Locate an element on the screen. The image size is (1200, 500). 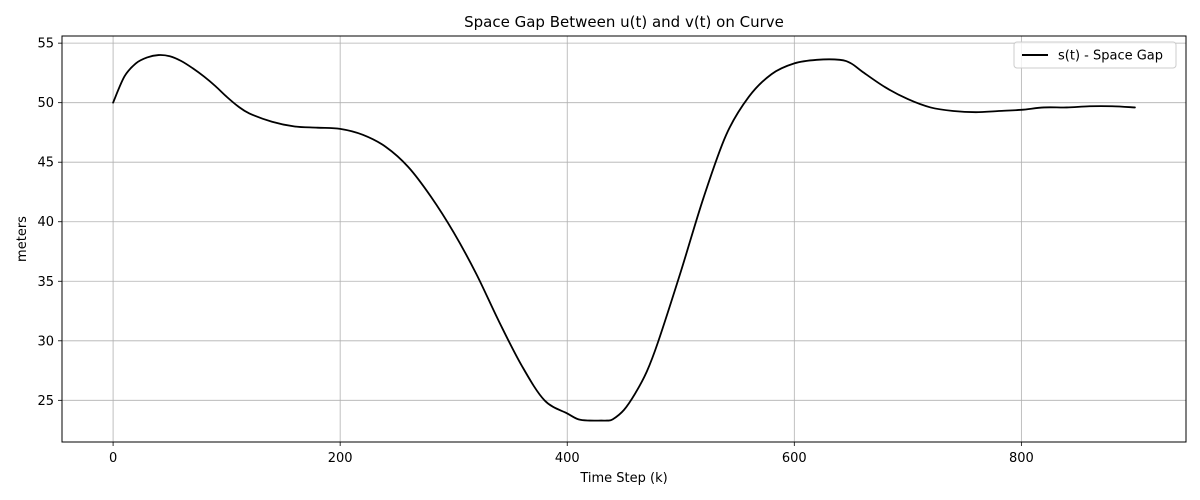
y-tick-label: 35 is located at coordinates (45, 282).